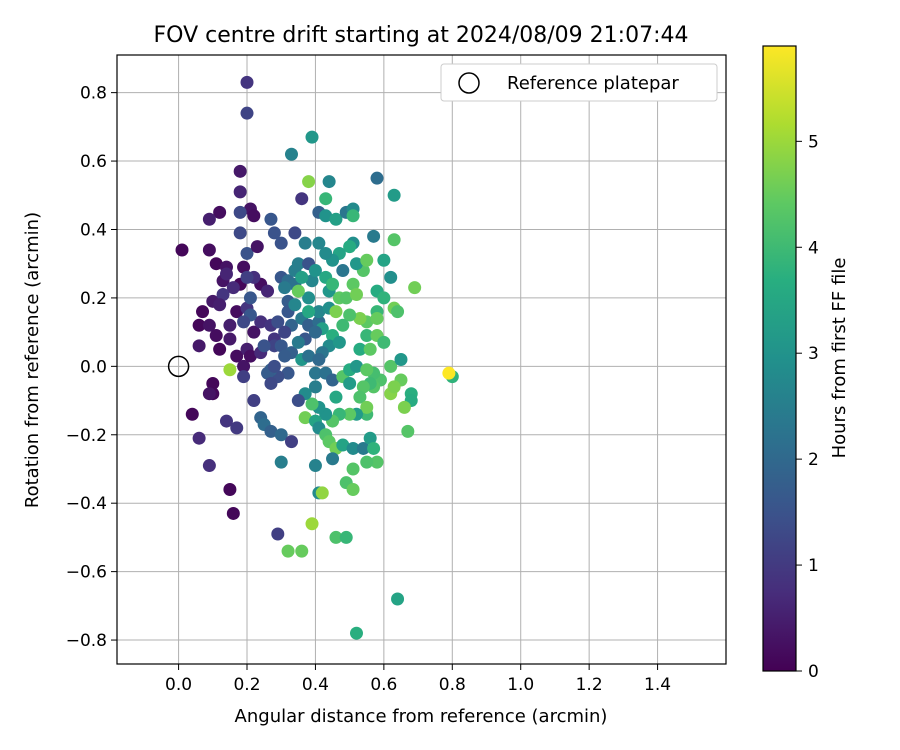  What do you see at coordinates (418, 679) in the screenshot?
I see `x-axis-ticks: 0.0 0.2 0.4 0.6 0.8 1.0 1.2 1.4` at bounding box center [418, 679].